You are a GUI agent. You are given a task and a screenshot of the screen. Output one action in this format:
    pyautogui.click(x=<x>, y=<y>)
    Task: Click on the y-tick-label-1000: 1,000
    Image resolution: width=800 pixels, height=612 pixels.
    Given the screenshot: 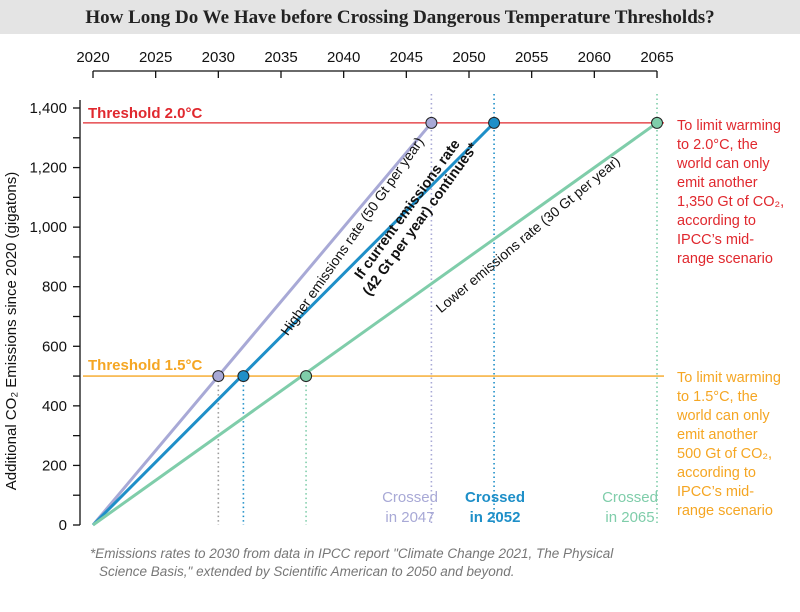 What is the action you would take?
    pyautogui.click(x=48, y=227)
    